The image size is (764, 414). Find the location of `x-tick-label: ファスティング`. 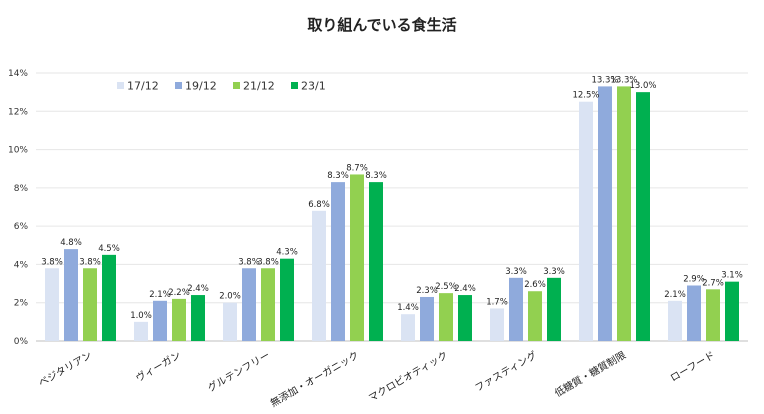

x-tick-label: ファスティング is located at coordinates (505, 371).